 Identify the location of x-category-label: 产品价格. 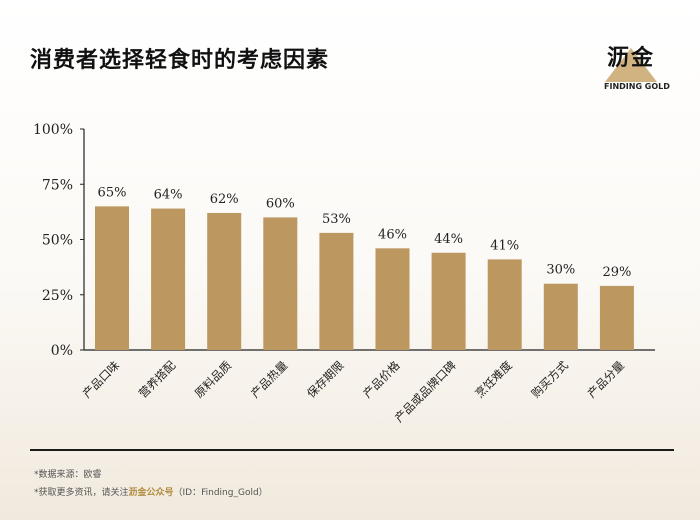
(381, 379).